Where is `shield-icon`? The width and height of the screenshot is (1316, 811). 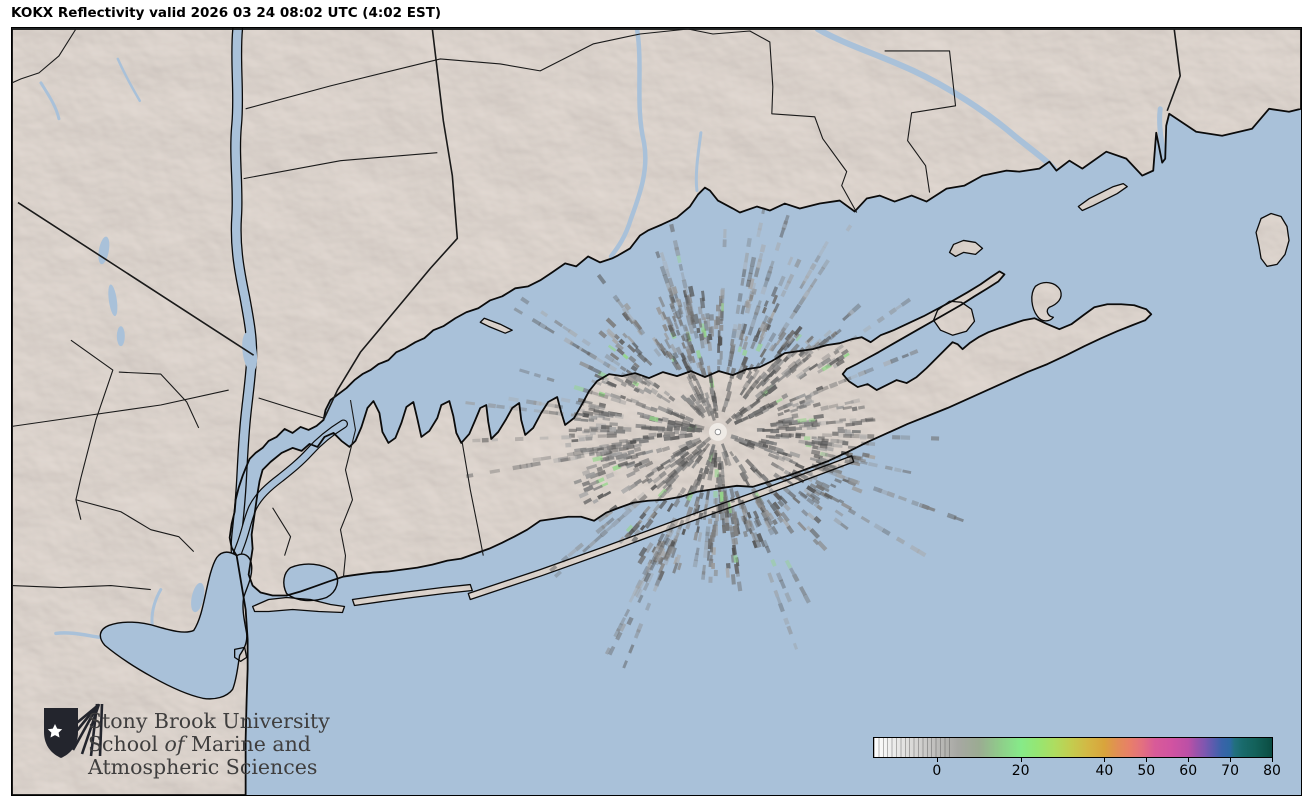
shield-icon is located at coordinates (61, 733).